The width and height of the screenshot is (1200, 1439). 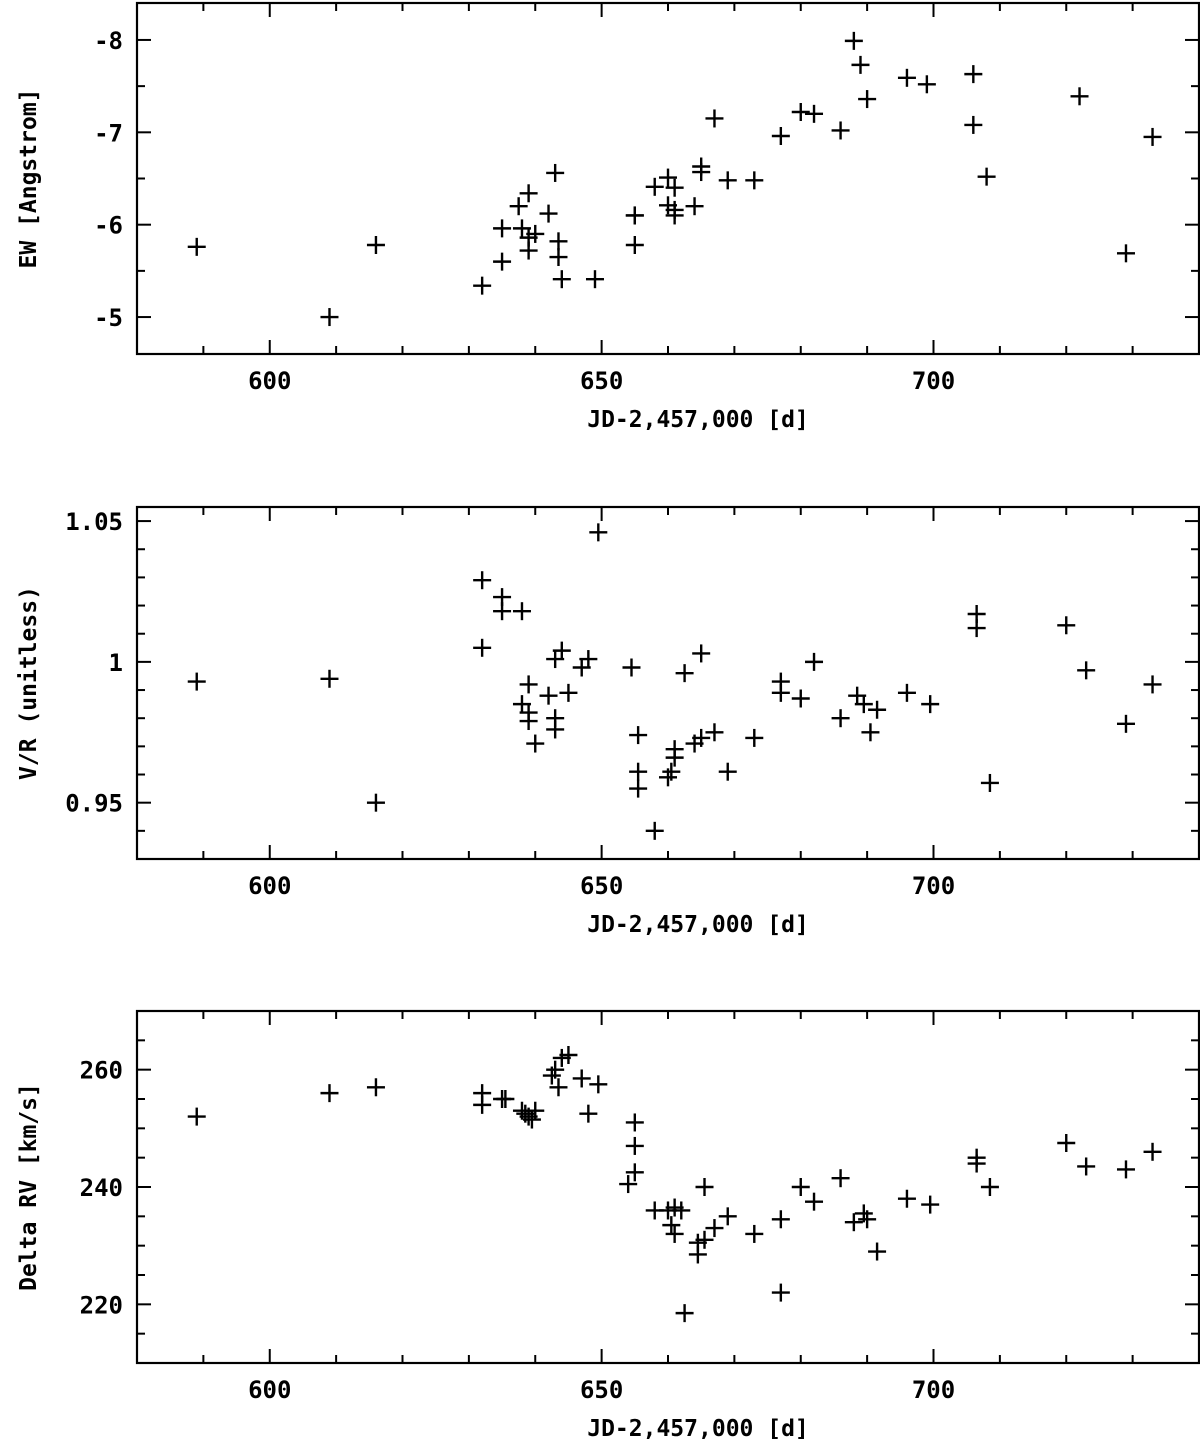 I want to click on y-tick-label: 1, so click(x=116, y=663).